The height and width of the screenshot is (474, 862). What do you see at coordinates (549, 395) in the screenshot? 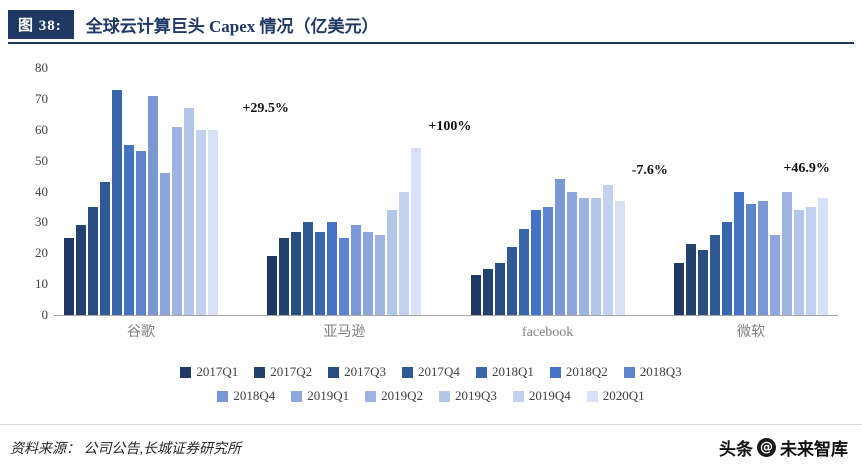
I see `legend-label: 2019Q4` at bounding box center [549, 395].